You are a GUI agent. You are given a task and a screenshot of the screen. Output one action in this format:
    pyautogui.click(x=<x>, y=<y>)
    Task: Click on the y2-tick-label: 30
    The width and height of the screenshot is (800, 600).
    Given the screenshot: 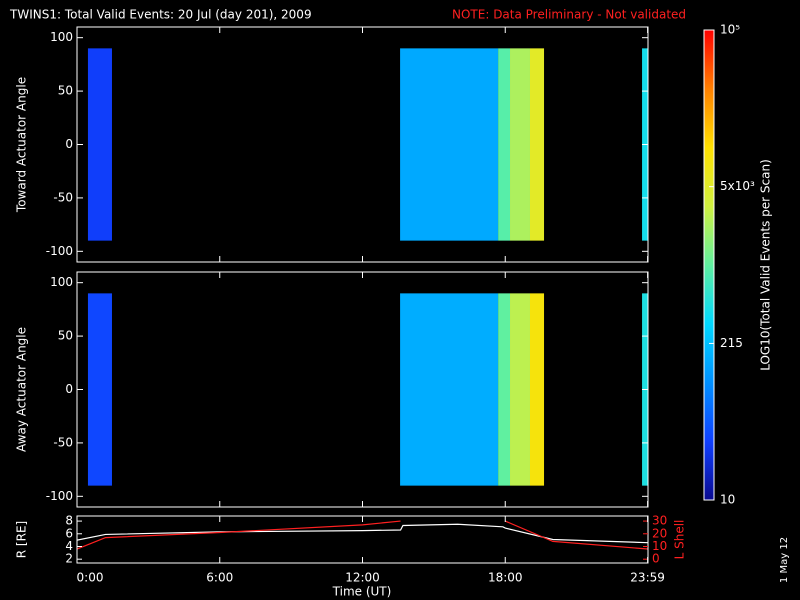 What is the action you would take?
    pyautogui.click(x=659, y=521)
    